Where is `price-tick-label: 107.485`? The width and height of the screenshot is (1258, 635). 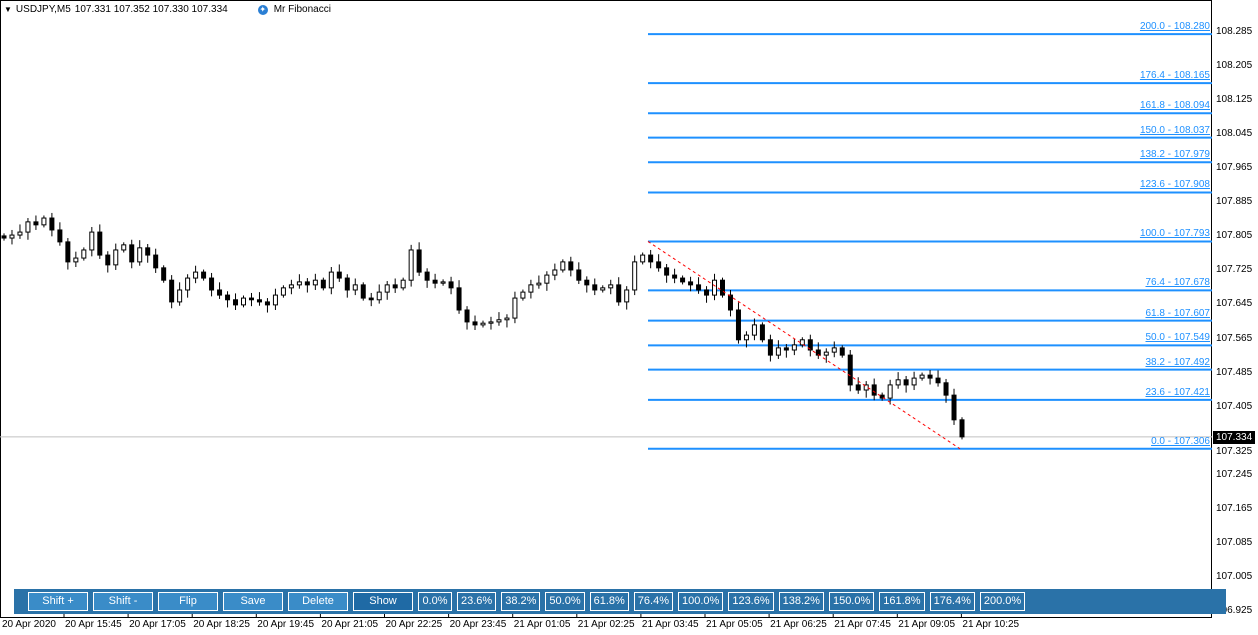
price-tick-label: 107.485 is located at coordinates (1234, 372).